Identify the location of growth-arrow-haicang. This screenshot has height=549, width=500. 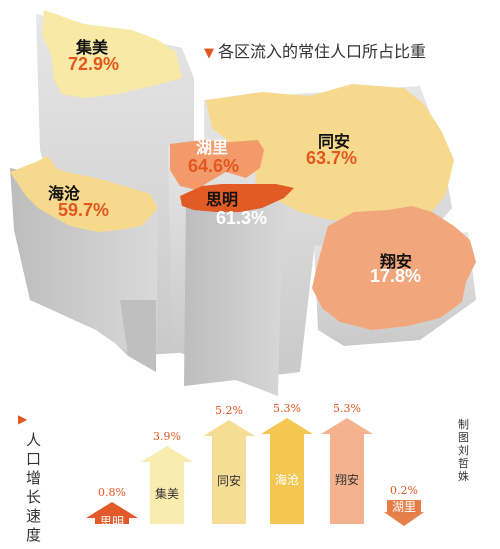
(287, 471).